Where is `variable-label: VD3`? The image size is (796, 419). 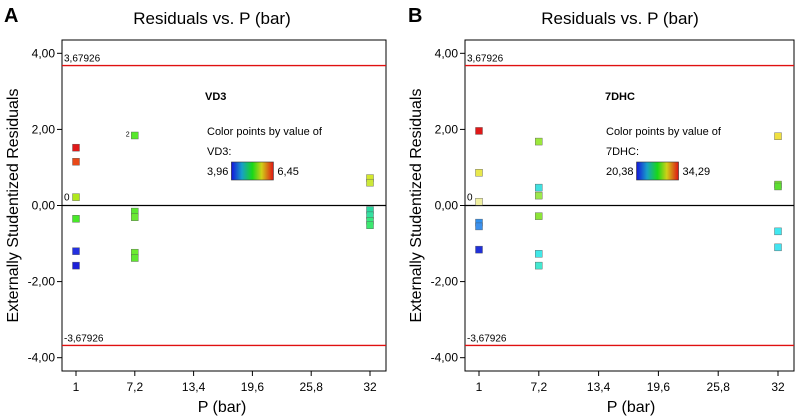 variable-label: VD3 is located at coordinates (215, 97).